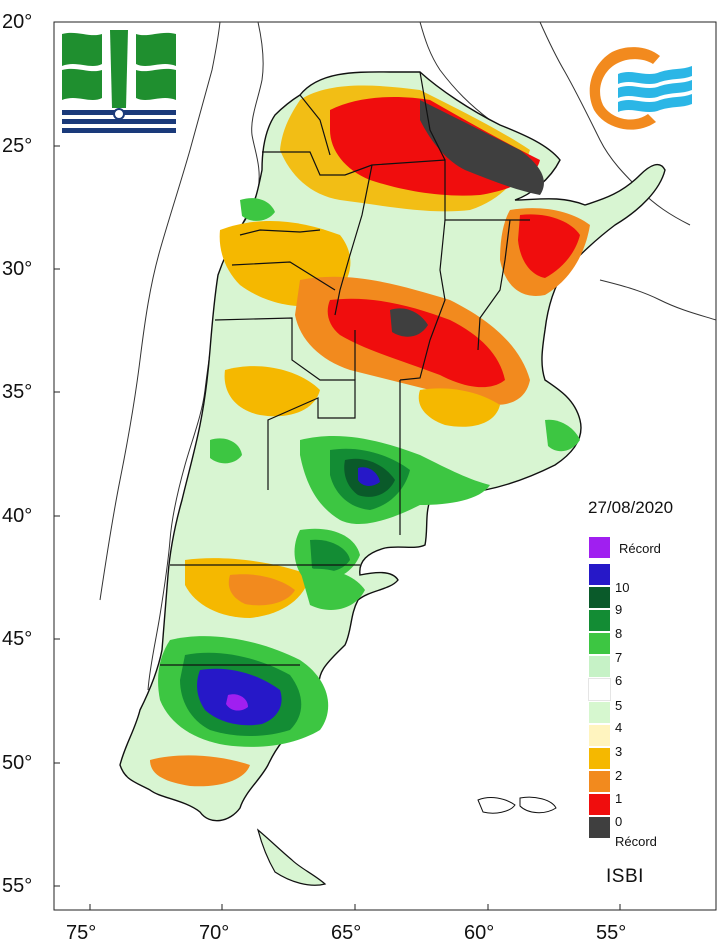 The height and width of the screenshot is (949, 717). I want to click on legend-label: 2, so click(619, 775).